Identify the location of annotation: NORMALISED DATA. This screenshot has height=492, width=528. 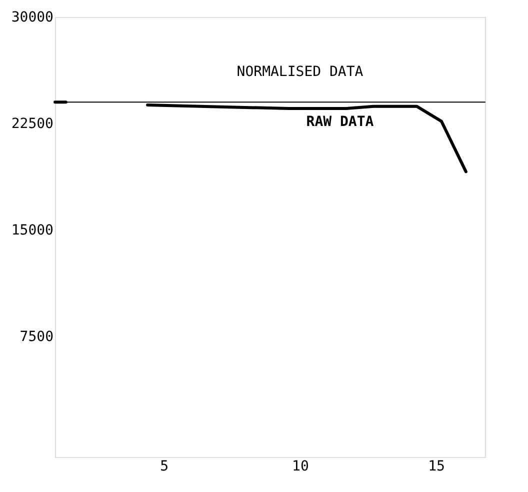
(300, 72).